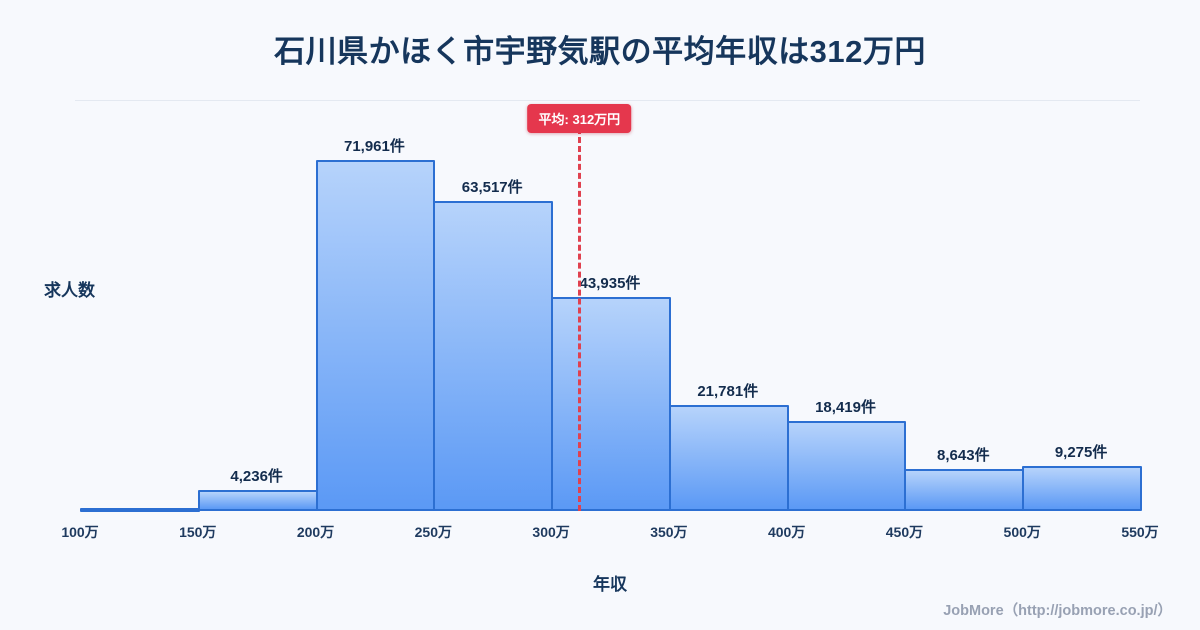 This screenshot has width=1200, height=630. I want to click on bar-value-label: 4,236件, so click(256, 476).